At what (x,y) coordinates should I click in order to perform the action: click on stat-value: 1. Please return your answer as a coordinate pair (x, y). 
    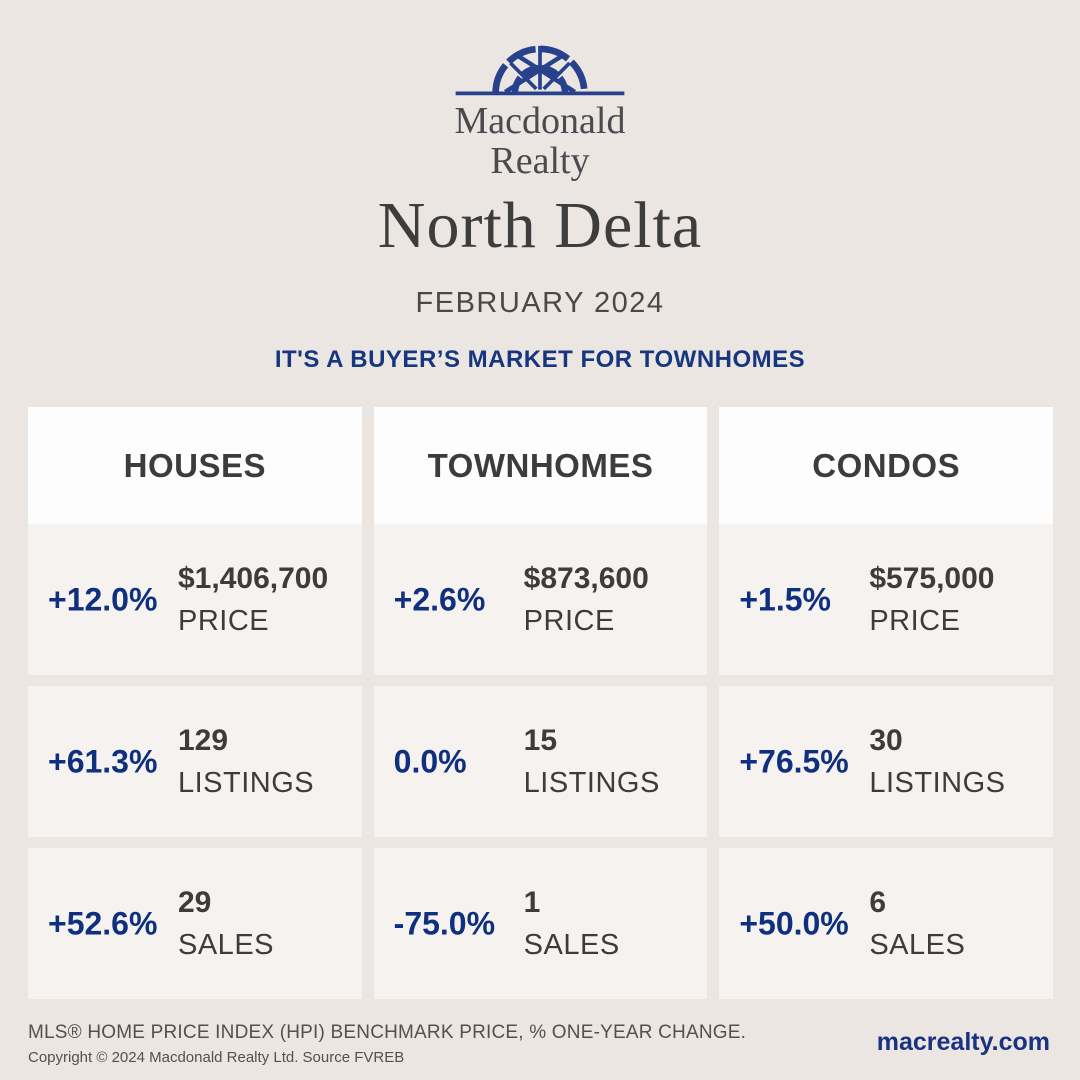
    Looking at the image, I should click on (532, 902).